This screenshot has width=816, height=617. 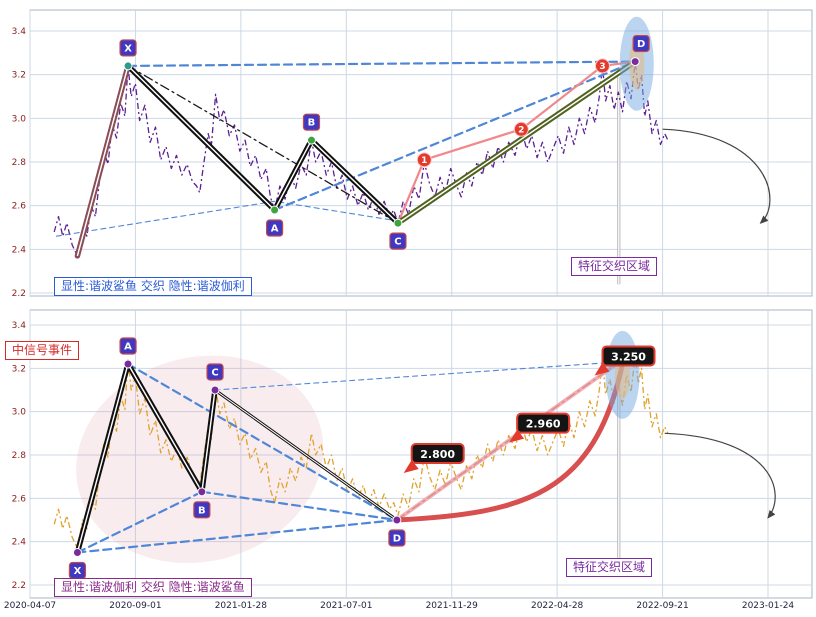 I want to click on overlay-redCurve, so click(x=509, y=442).